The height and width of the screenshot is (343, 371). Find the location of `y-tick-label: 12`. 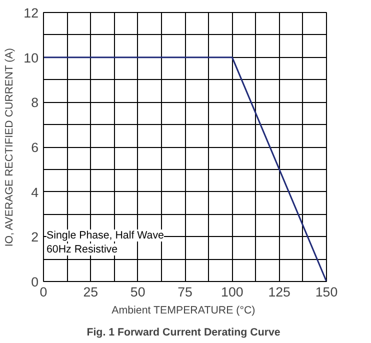

y-tick-label: 12 is located at coordinates (31, 13).